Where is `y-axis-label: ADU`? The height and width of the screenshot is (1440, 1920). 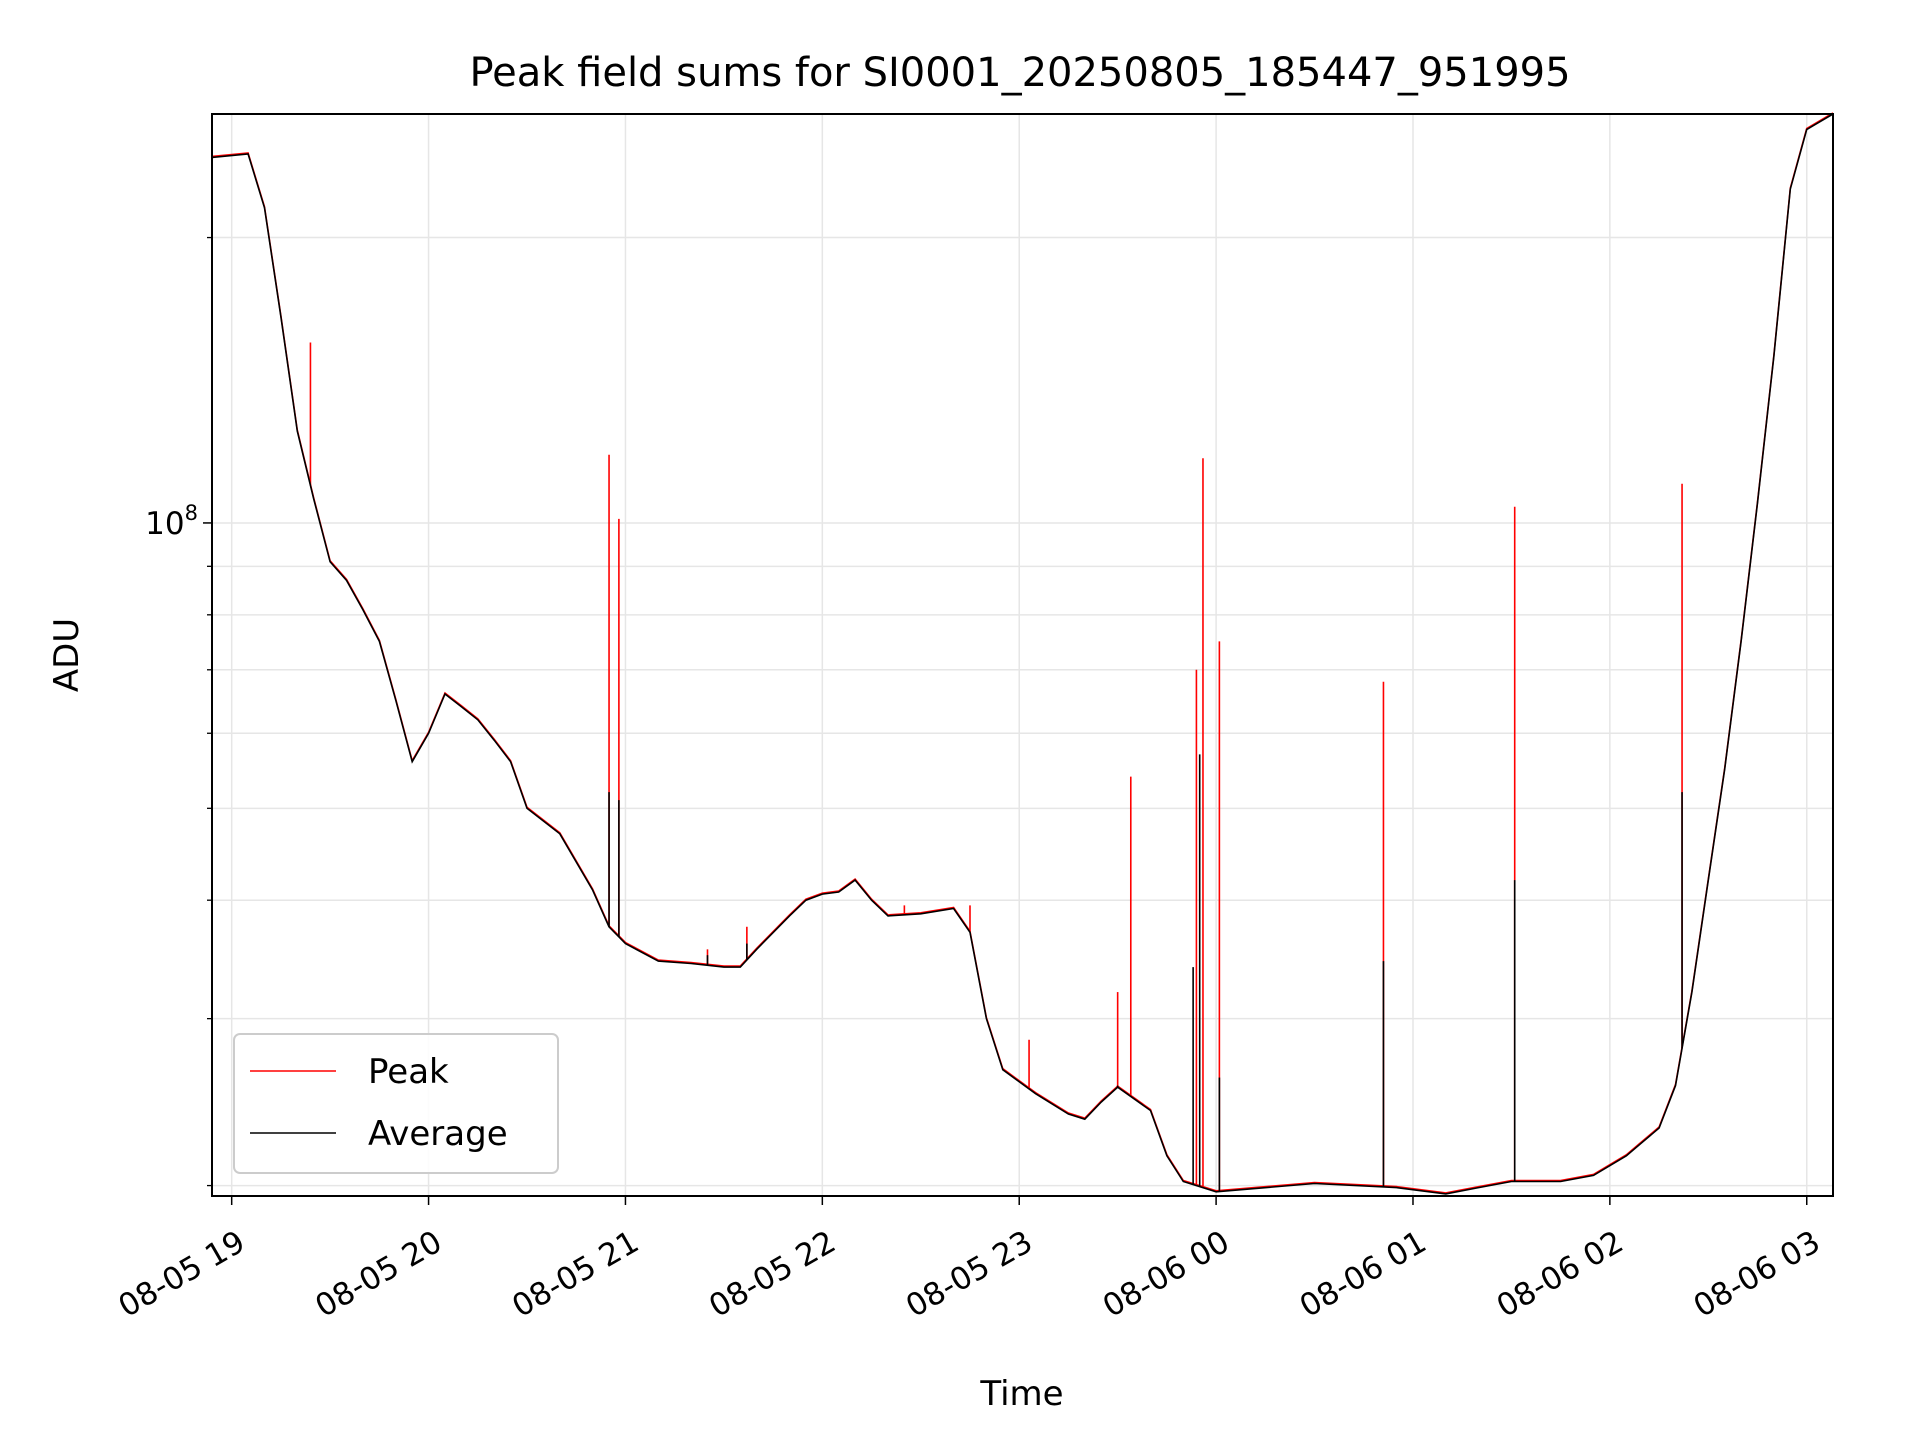 y-axis-label: ADU is located at coordinates (67, 655).